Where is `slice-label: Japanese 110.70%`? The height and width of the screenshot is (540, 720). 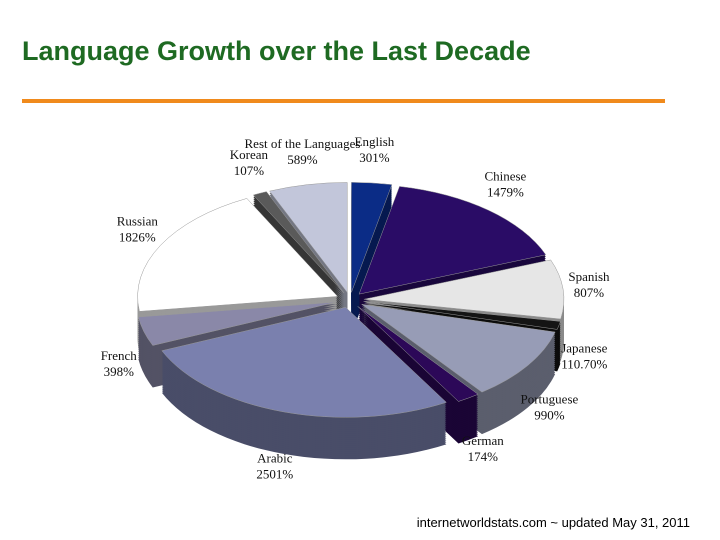 slice-label: Japanese 110.70% is located at coordinates (584, 355).